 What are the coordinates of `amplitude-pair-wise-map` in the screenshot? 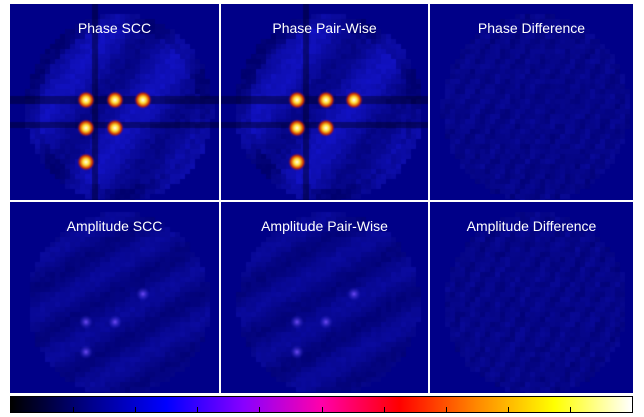 It's located at (324, 297).